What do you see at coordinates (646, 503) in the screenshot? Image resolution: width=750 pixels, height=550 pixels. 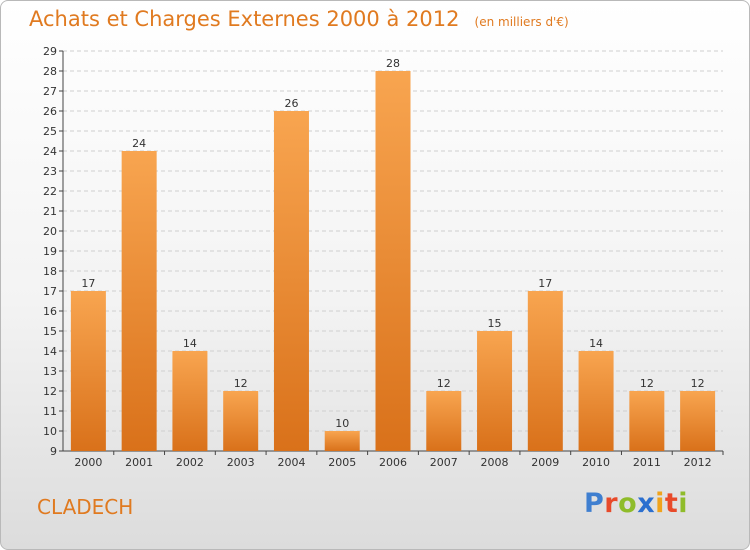 I see `logo-letter: x` at bounding box center [646, 503].